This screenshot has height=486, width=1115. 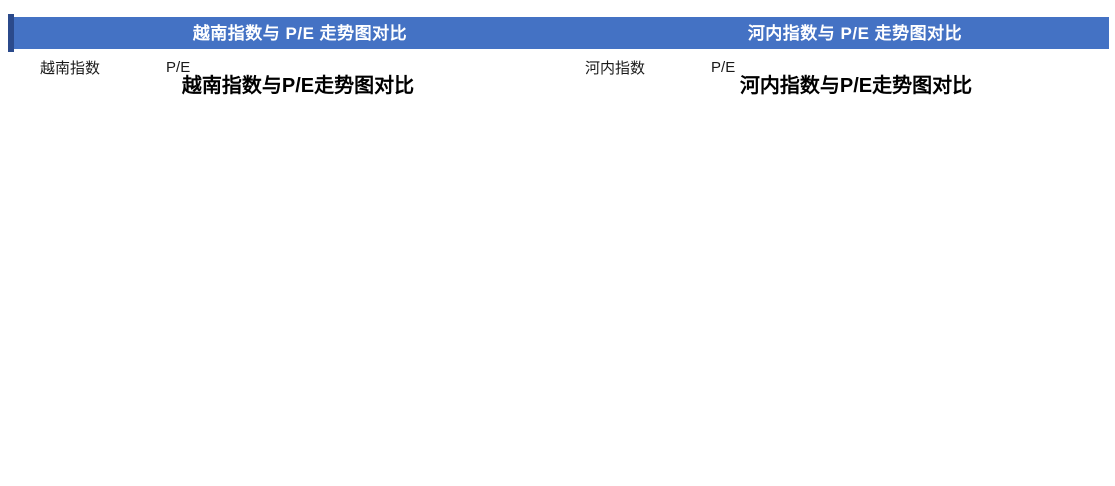 I want to click on vn-chart-title: 越南指数与P/E走势图对比, so click(x=298, y=86).